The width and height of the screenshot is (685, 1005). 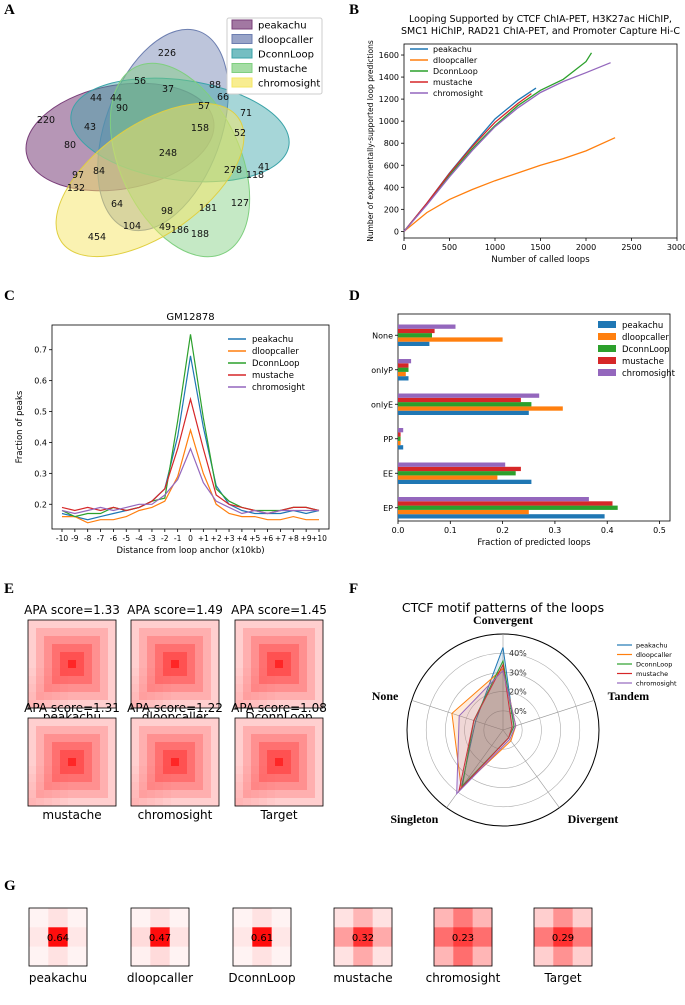 I want to click on apa-method-label: chromosight, so click(x=175, y=815).